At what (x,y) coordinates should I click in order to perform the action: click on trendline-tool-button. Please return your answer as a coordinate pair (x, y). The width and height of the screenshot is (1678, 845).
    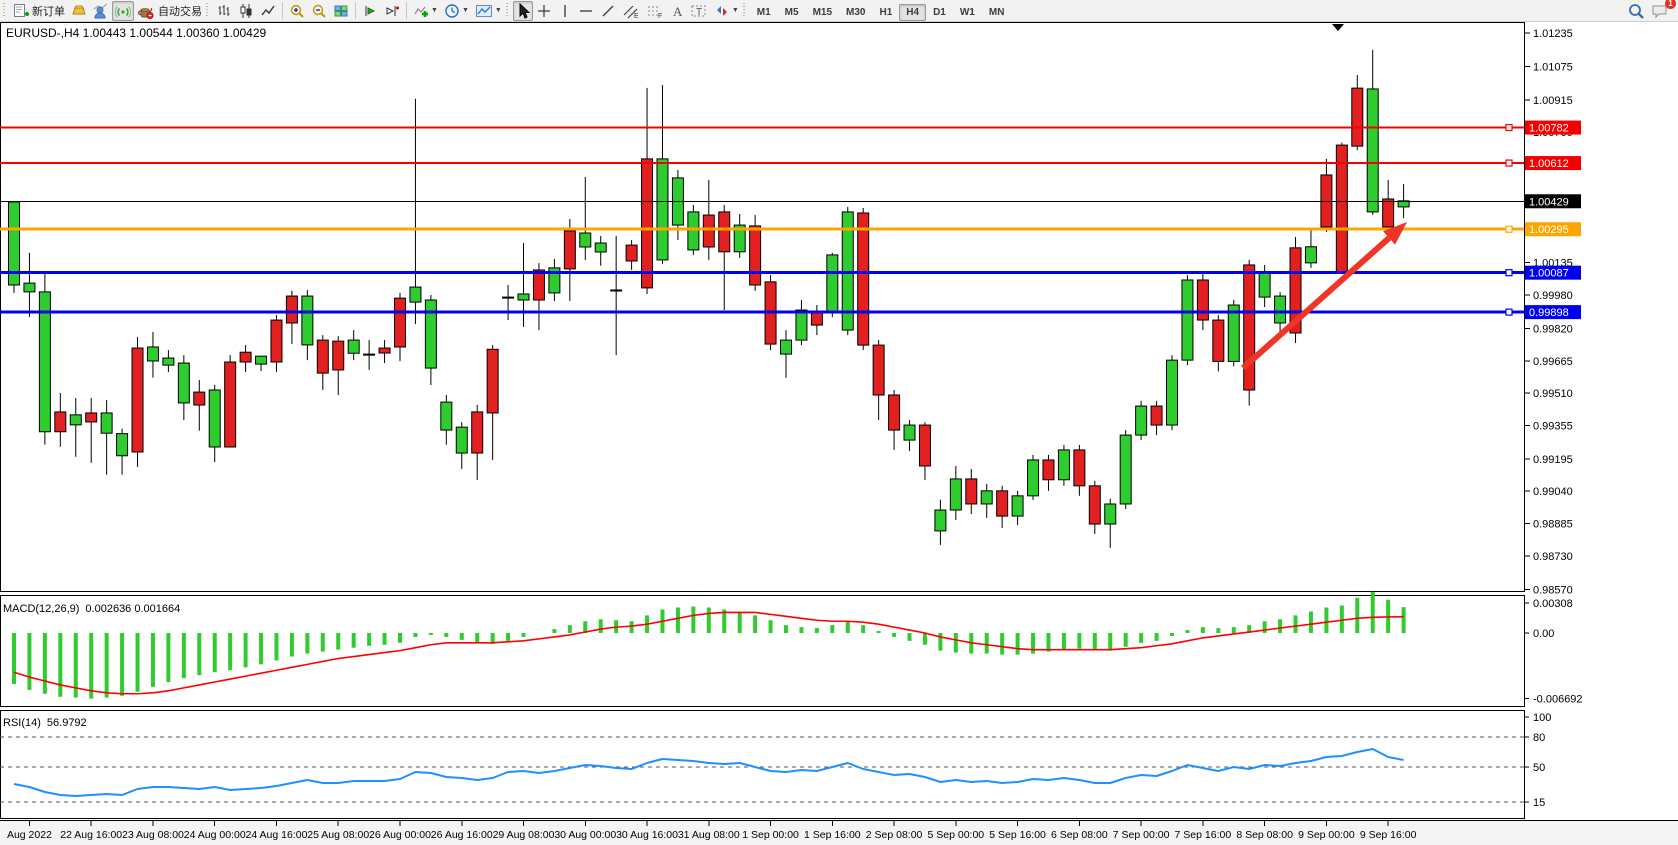
    Looking at the image, I should click on (608, 11).